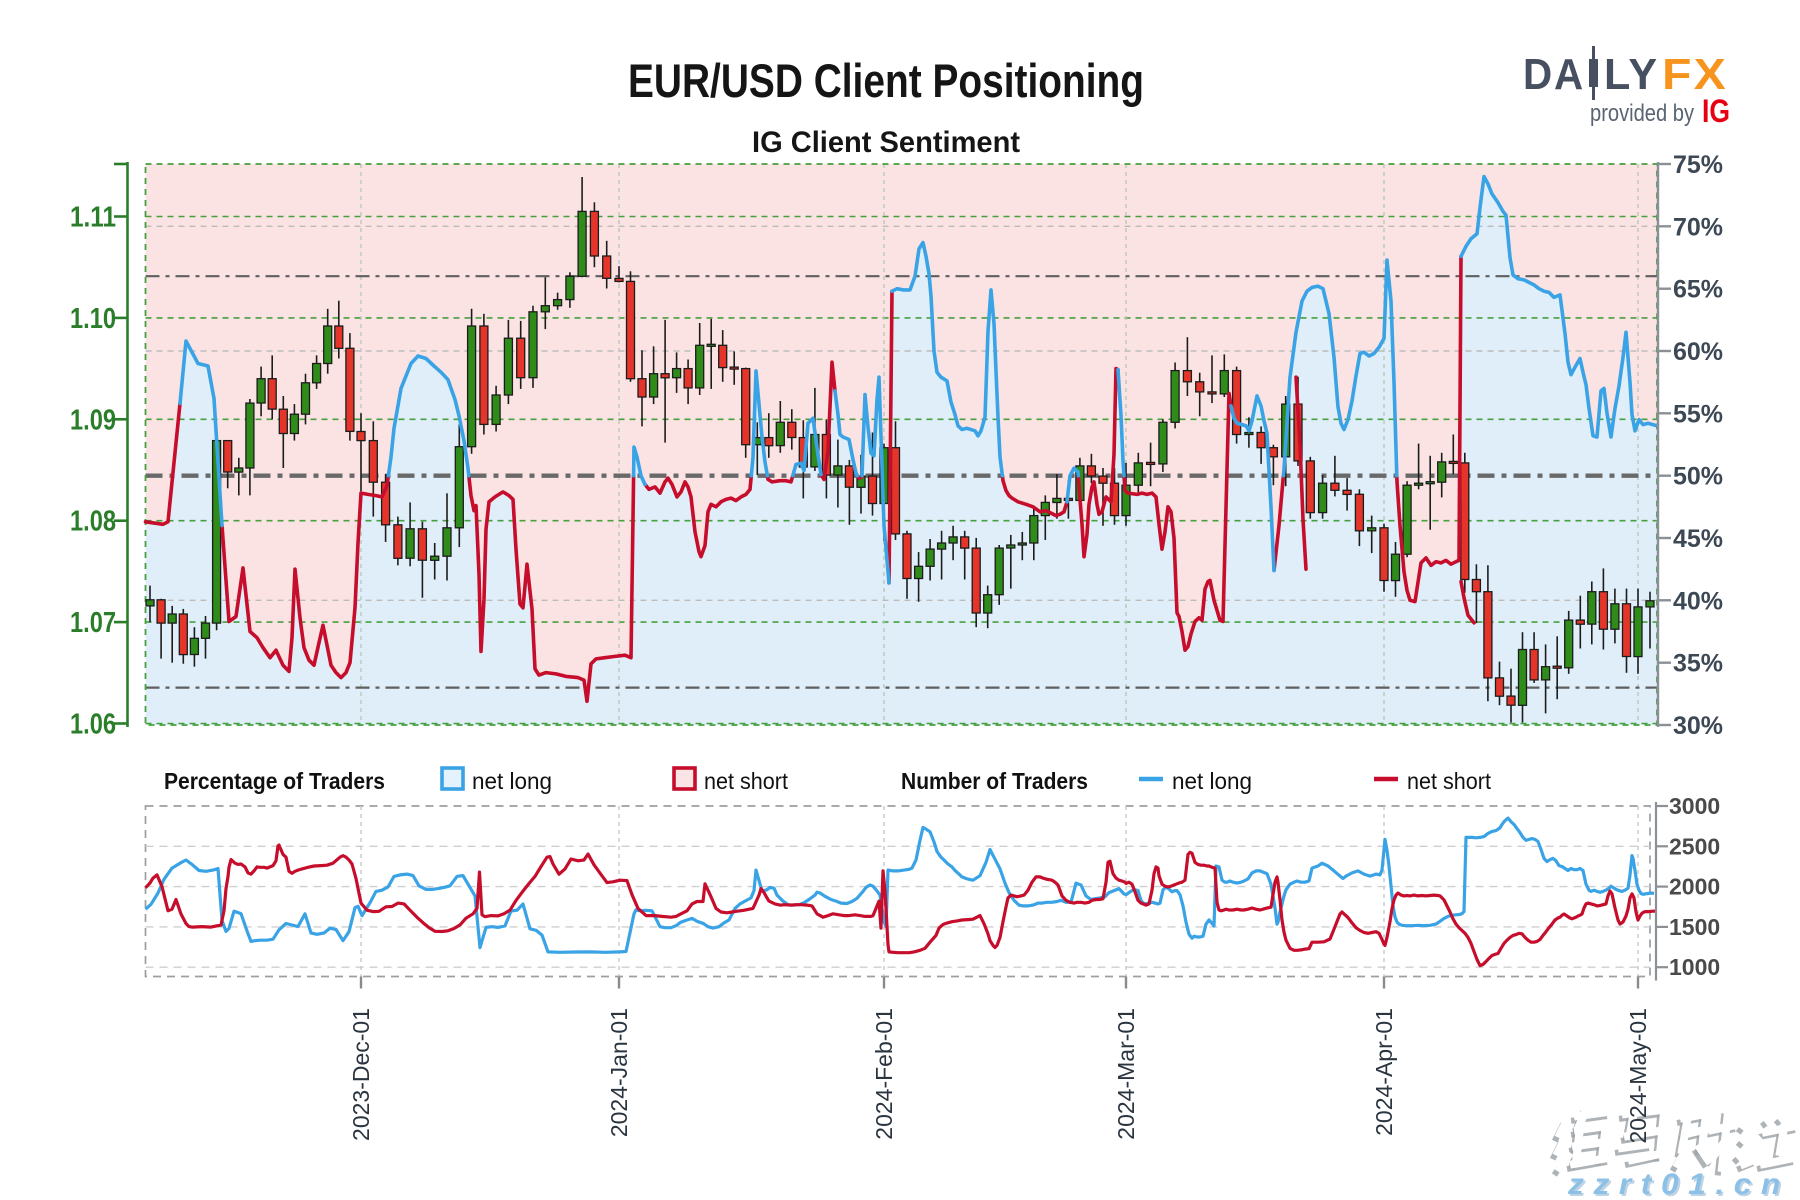  Describe the element at coordinates (93, 725) in the screenshot. I see `svg-text: 1.06` at that location.